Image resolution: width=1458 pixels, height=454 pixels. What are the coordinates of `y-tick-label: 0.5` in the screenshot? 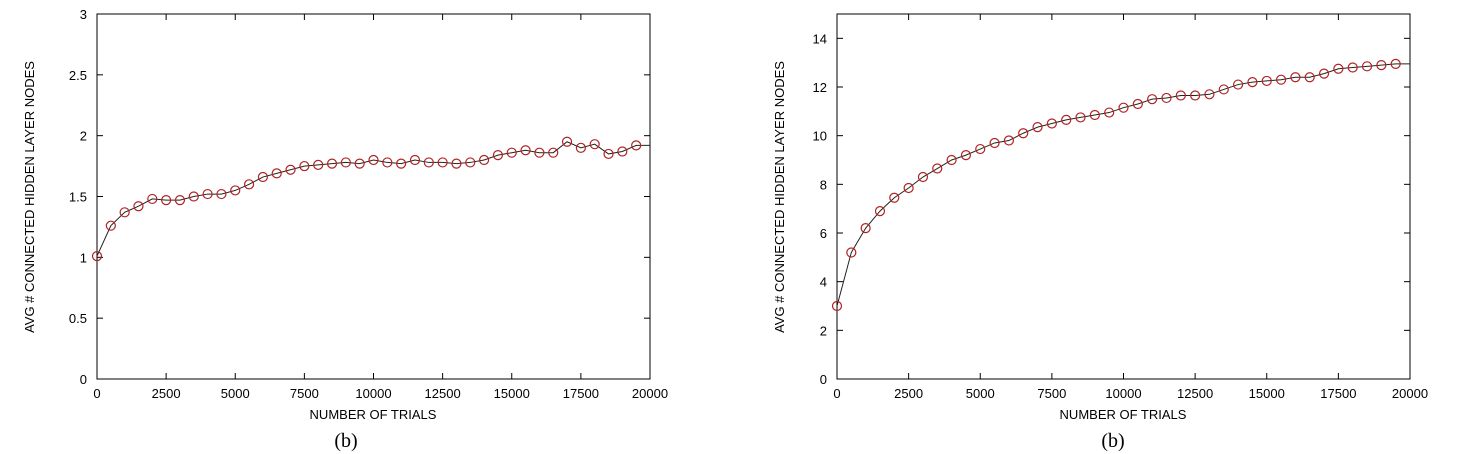 It's located at (78, 318).